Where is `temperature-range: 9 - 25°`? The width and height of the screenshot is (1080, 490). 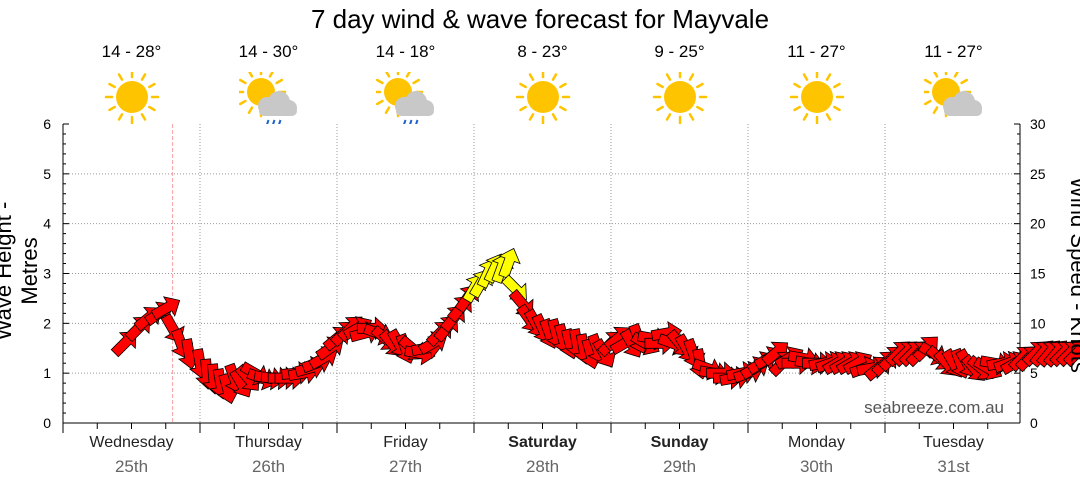 temperature-range: 9 - 25° is located at coordinates (679, 51).